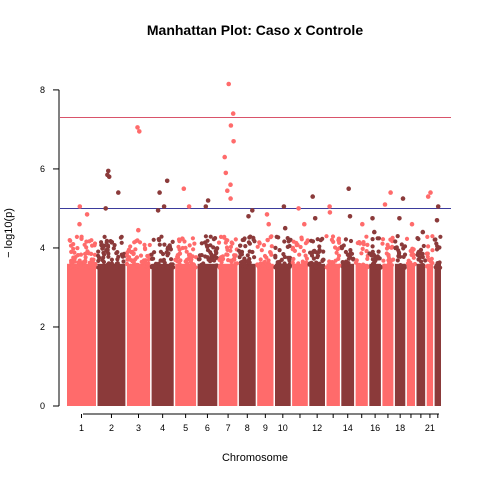  What do you see at coordinates (388, 334) in the screenshot?
I see `chromosome-17-body` at bounding box center [388, 334].